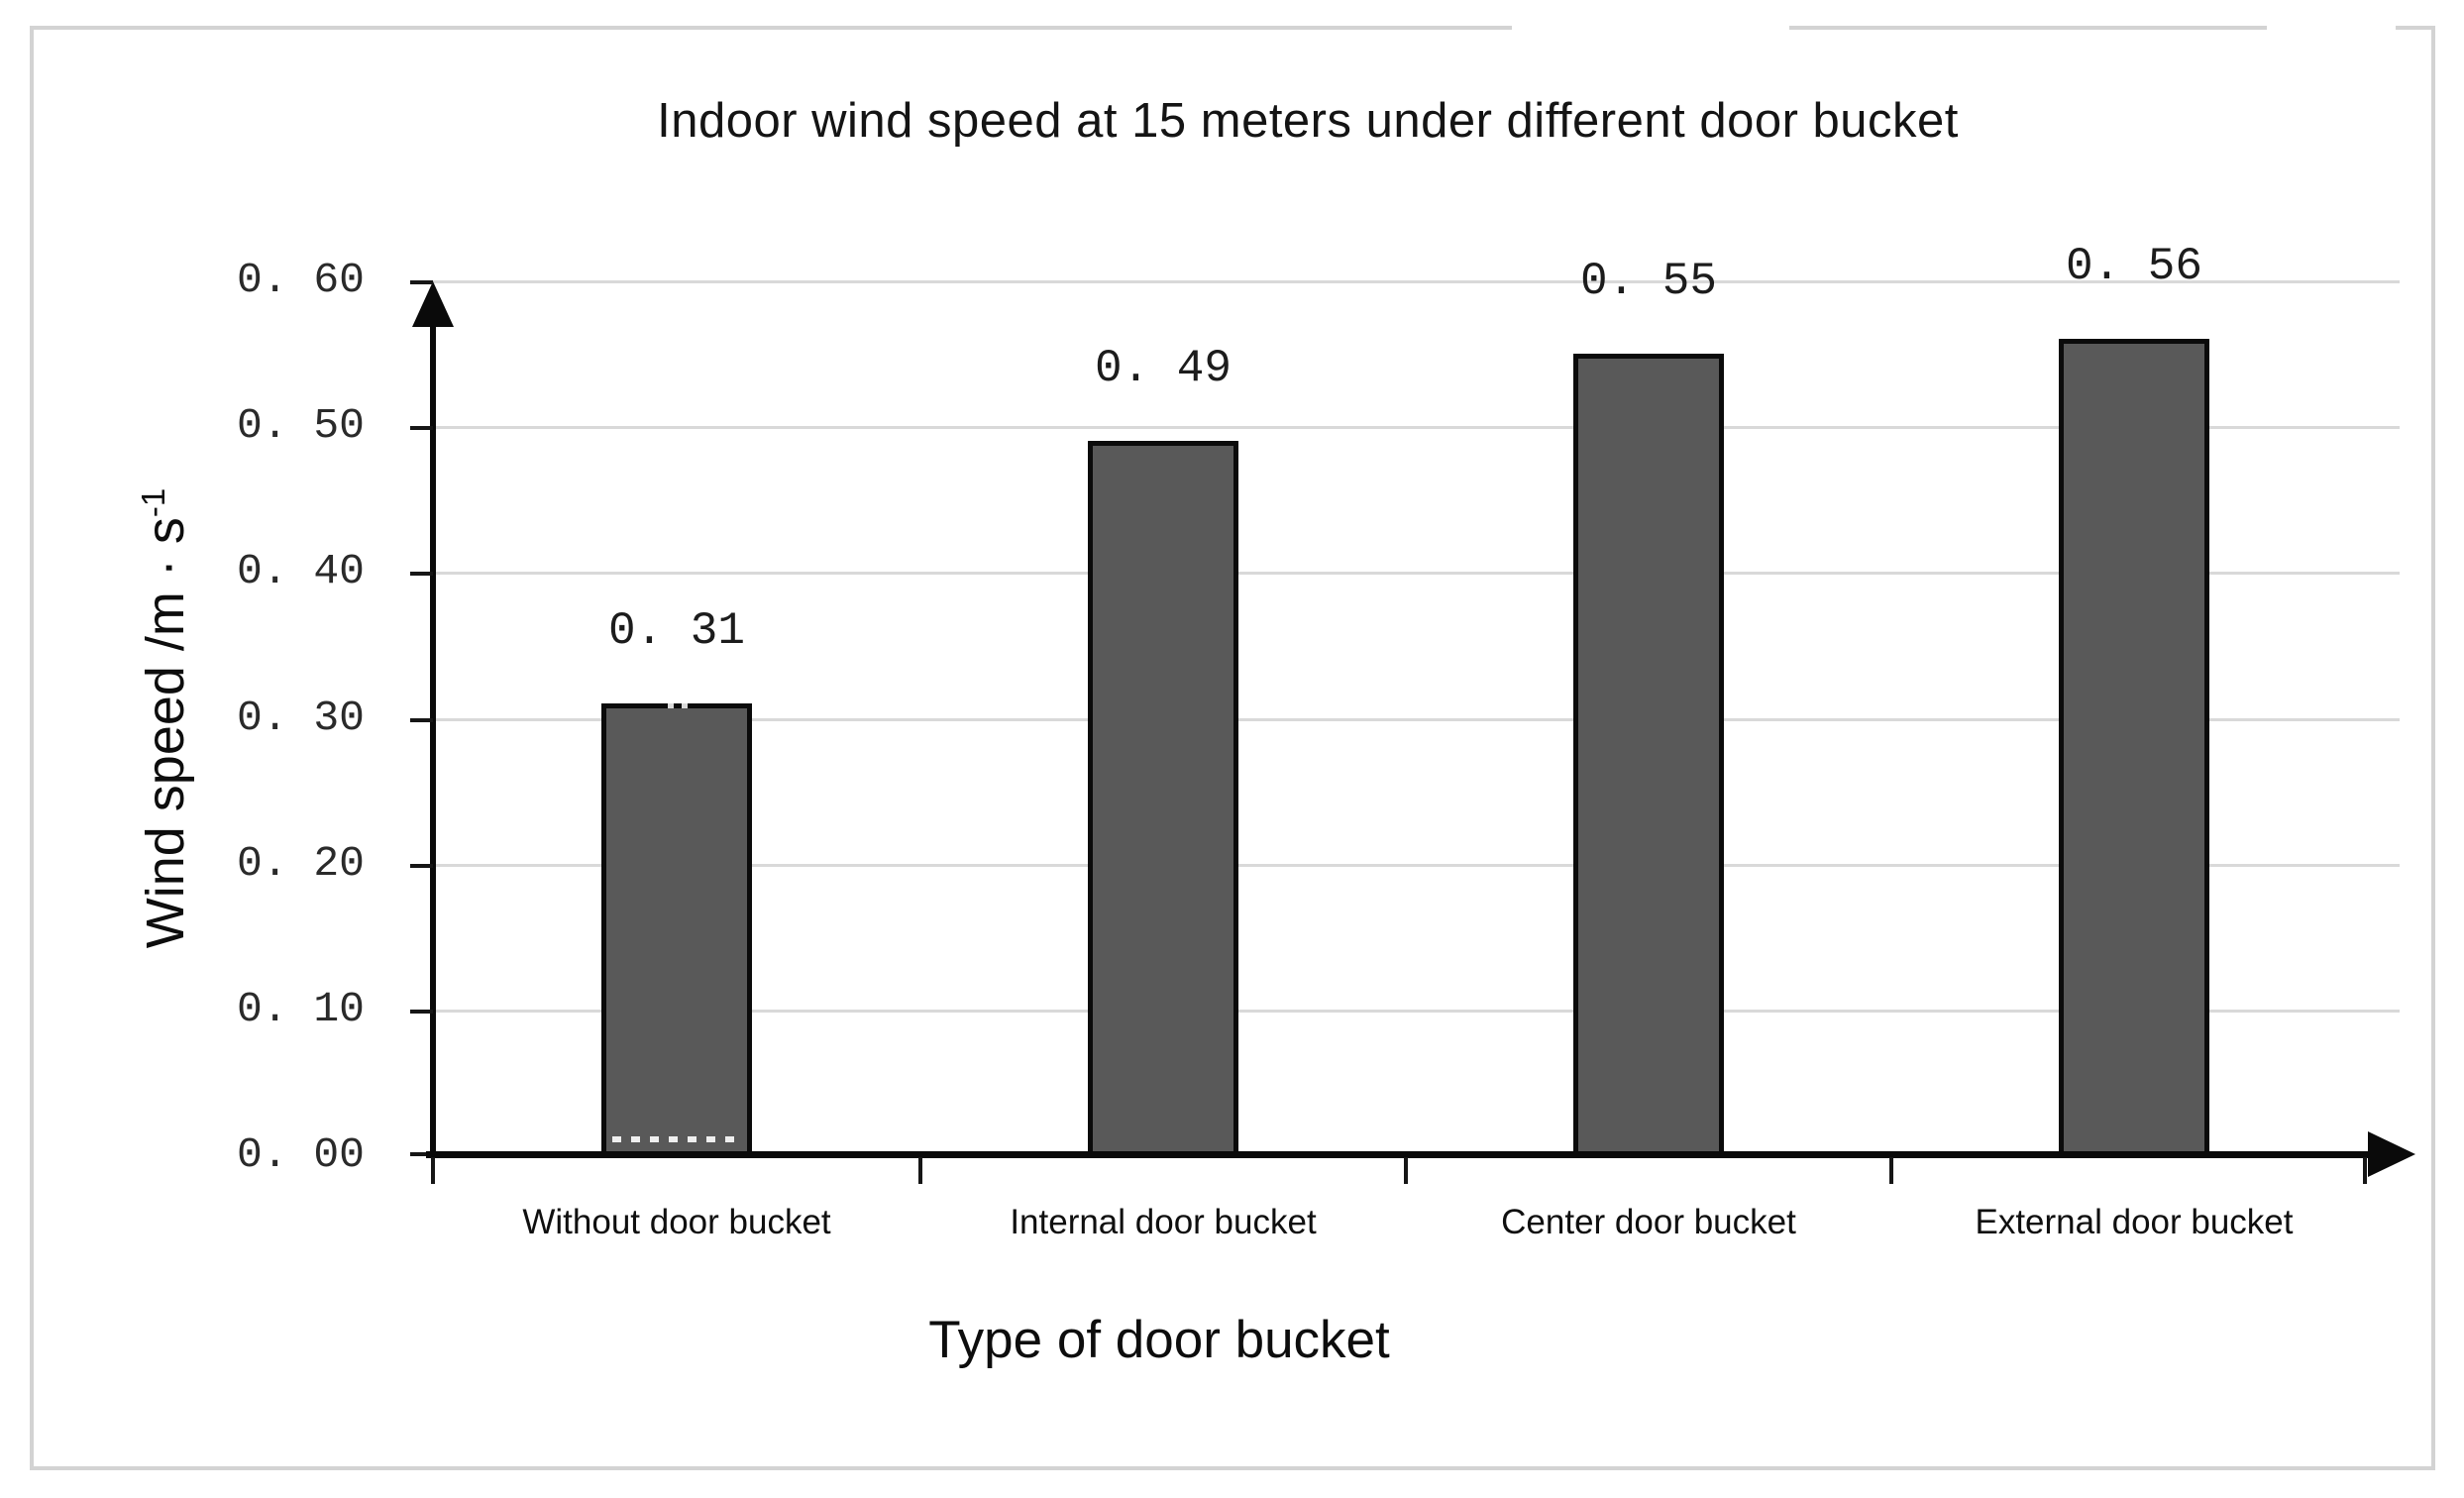 This screenshot has height=1498, width=2464. What do you see at coordinates (2134, 1222) in the screenshot?
I see `x-category-label: External door bucket` at bounding box center [2134, 1222].